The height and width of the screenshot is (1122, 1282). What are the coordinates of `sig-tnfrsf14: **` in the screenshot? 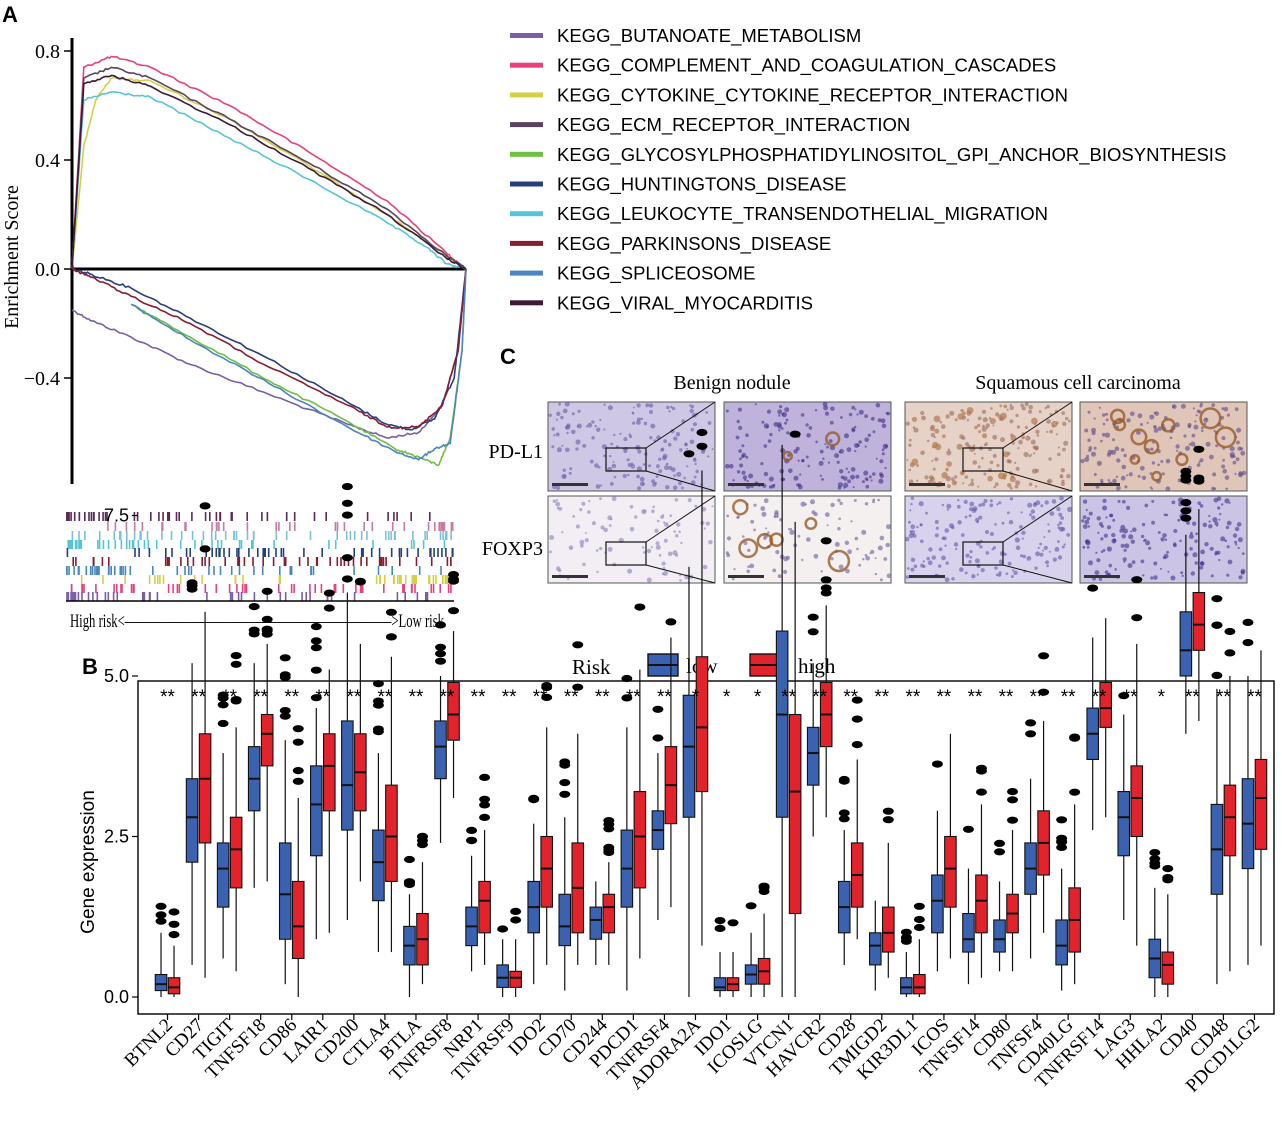 It's located at (1099, 697).